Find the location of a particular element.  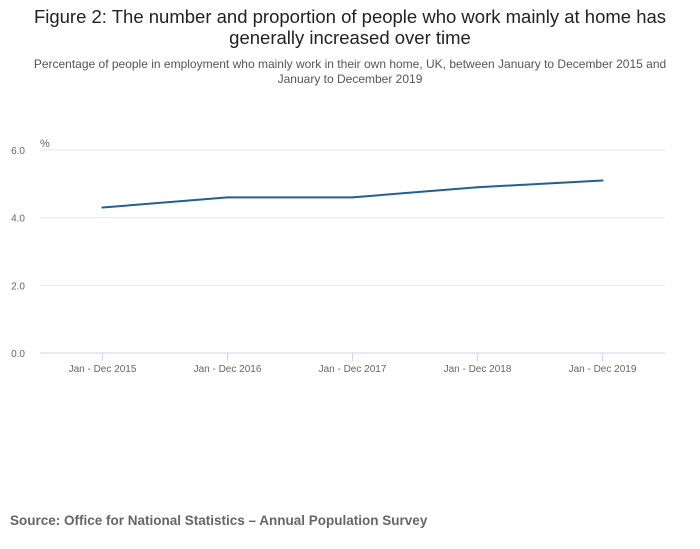

x-tick-label: Jan - Dec 2016 is located at coordinates (228, 369).